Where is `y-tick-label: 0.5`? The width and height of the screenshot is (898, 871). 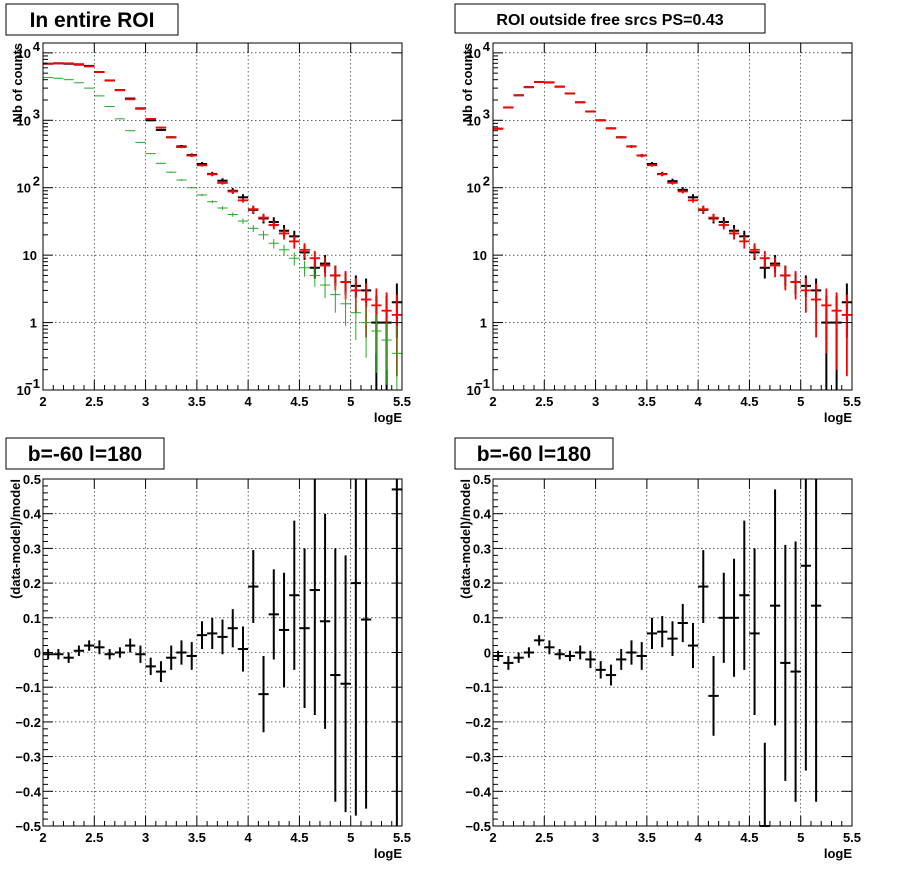 y-tick-label: 0.5 is located at coordinates (482, 479).